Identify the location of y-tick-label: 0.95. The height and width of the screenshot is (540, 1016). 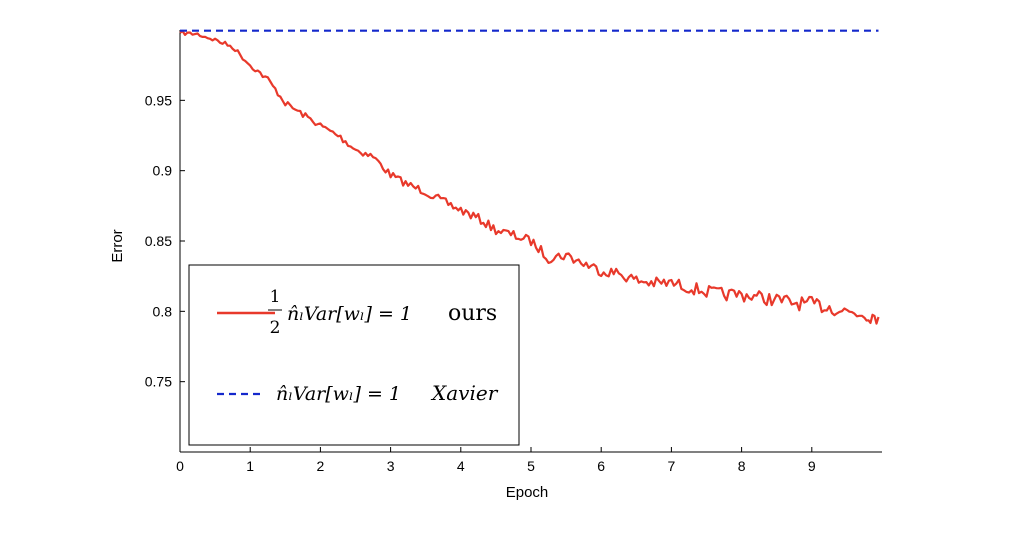
(158, 100).